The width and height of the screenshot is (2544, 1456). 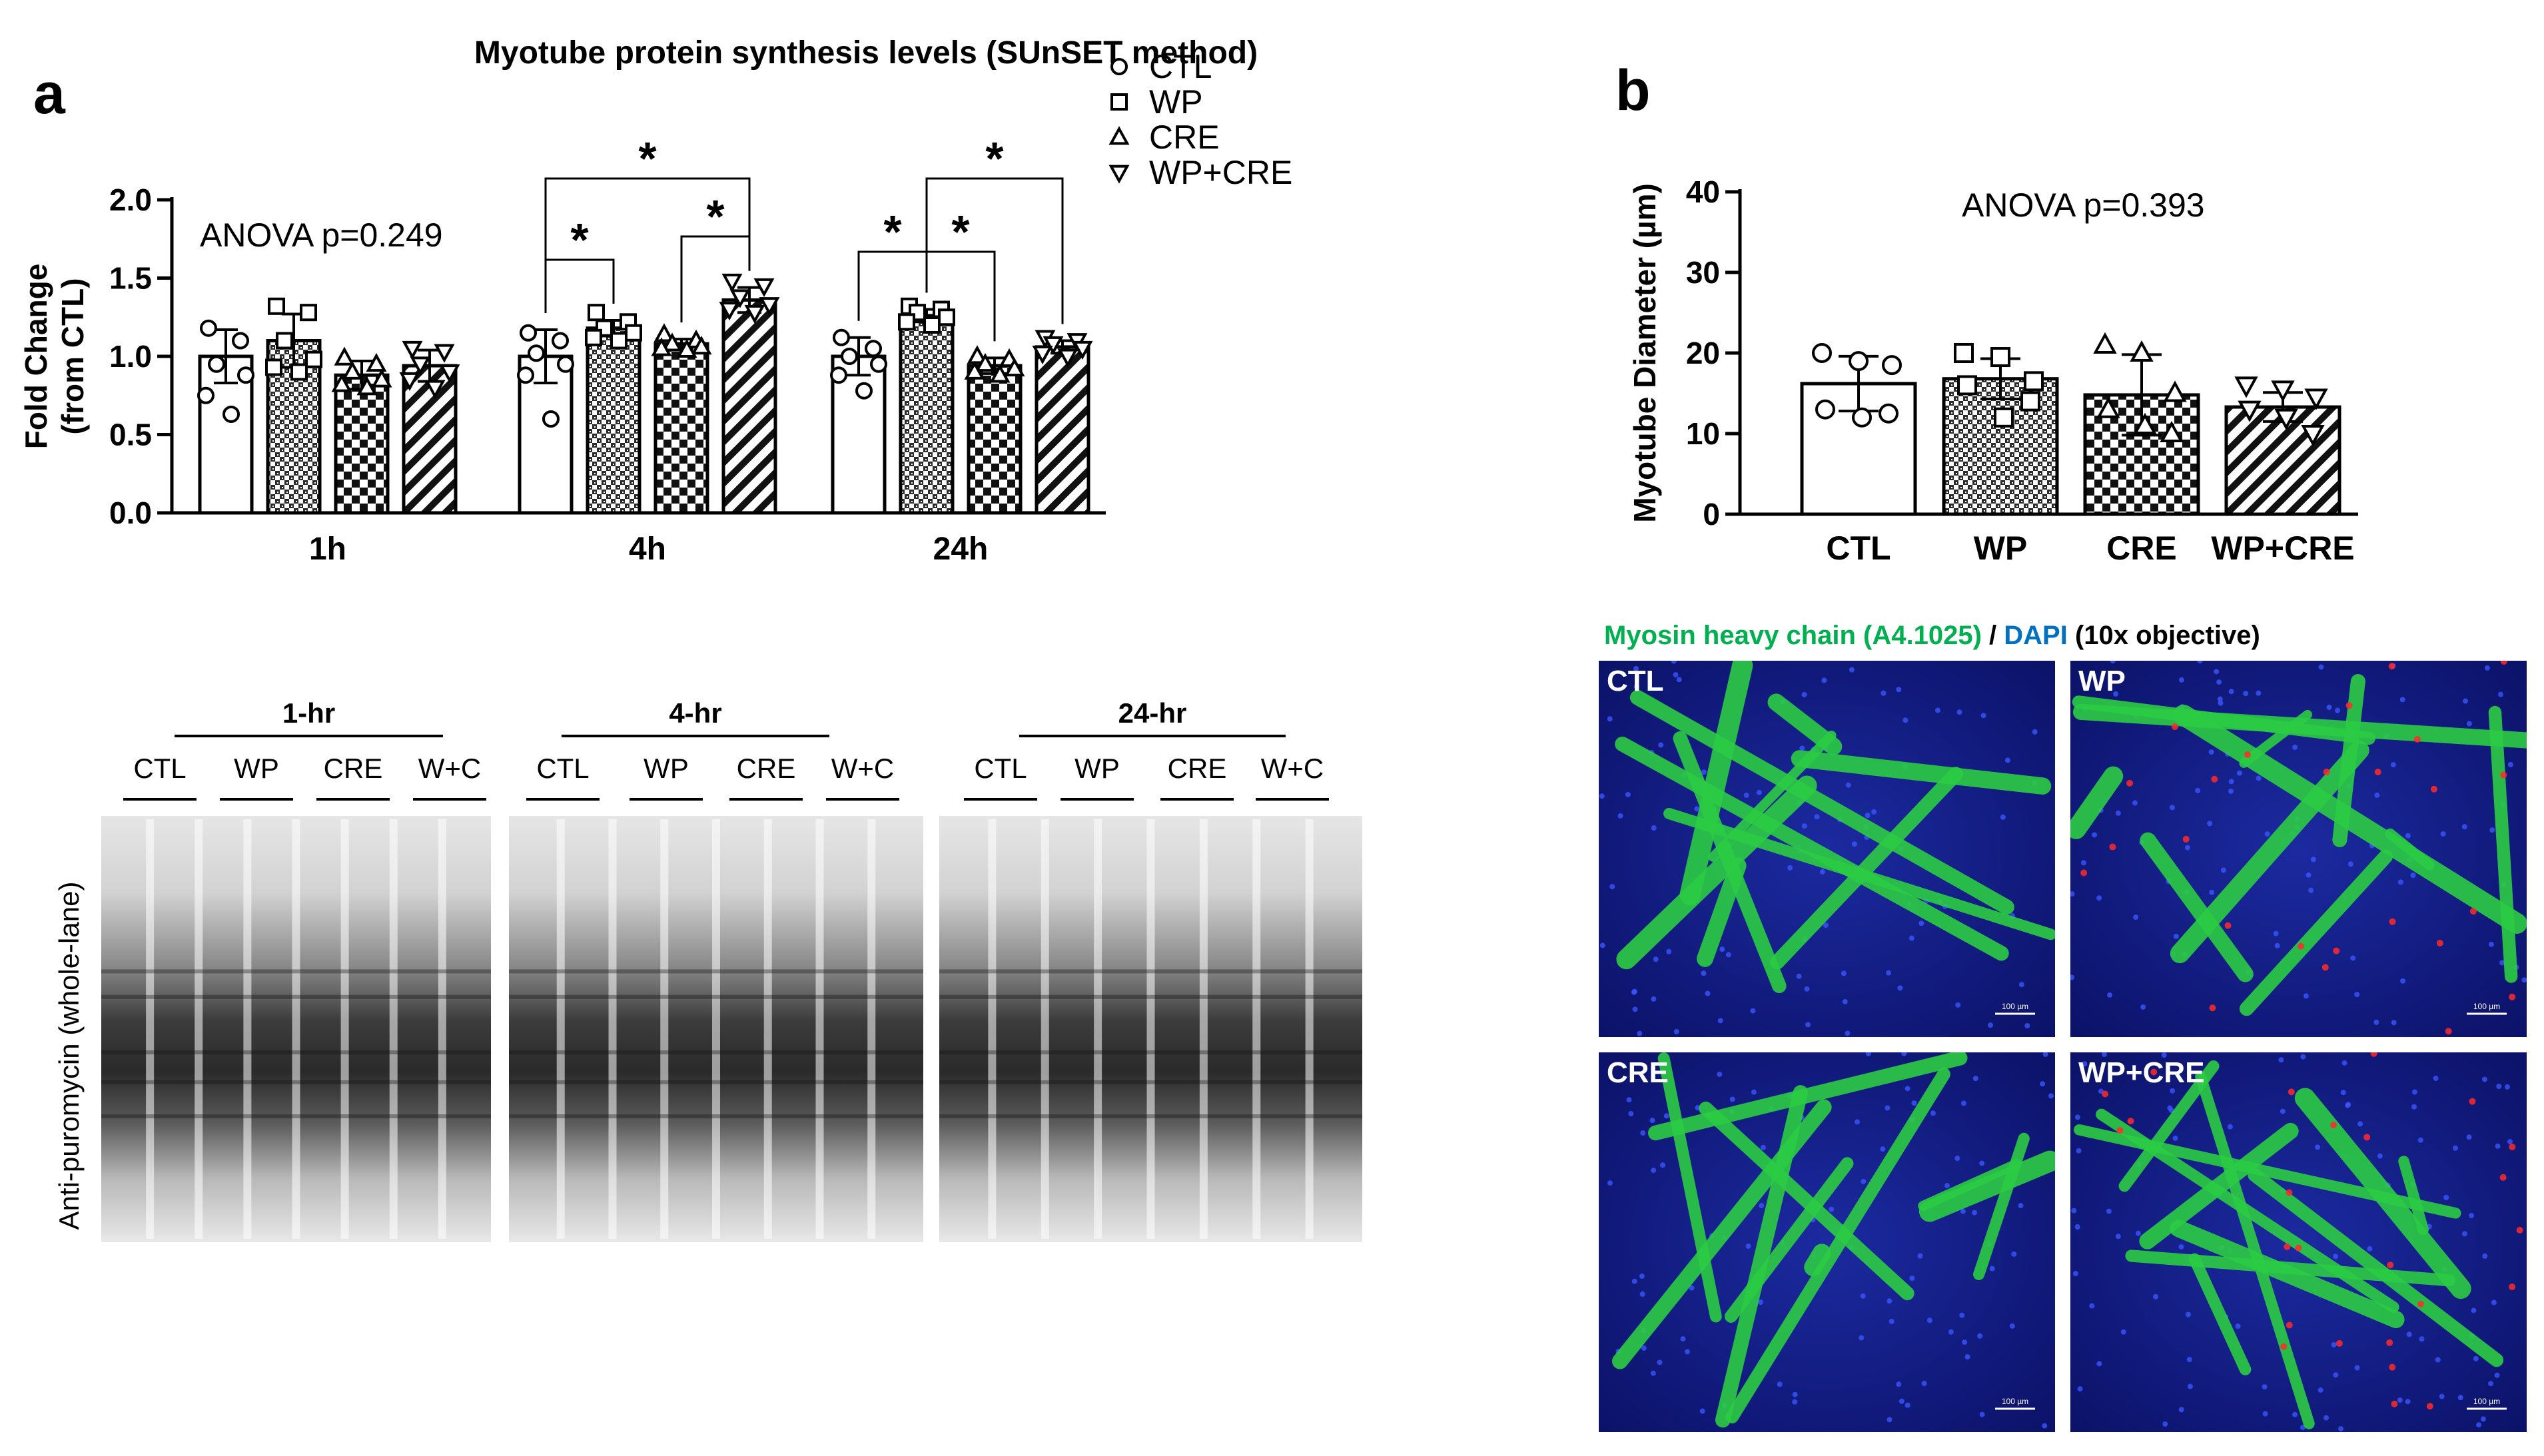 What do you see at coordinates (1793, 635) in the screenshot?
I see `mhc-label: Myosin heavy chain (A4.1025)` at bounding box center [1793, 635].